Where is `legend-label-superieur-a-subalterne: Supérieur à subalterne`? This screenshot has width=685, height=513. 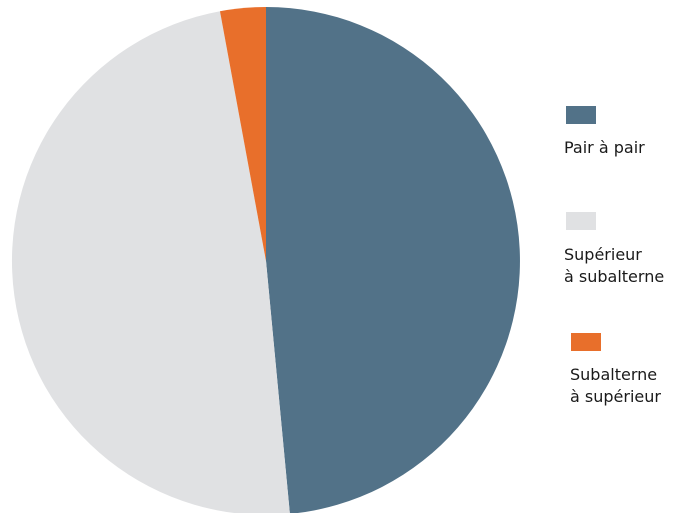
legend-label-superieur-a-subalterne: Supérieur à subalterne is located at coordinates (614, 265).